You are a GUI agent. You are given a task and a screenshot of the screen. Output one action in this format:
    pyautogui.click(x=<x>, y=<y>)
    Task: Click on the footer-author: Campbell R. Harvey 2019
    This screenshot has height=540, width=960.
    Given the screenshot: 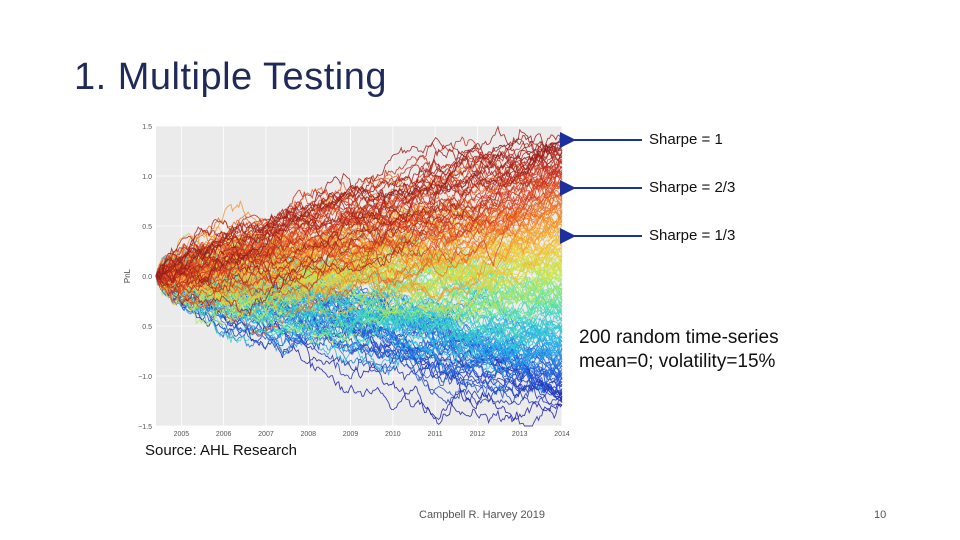 What is the action you would take?
    pyautogui.click(x=482, y=515)
    